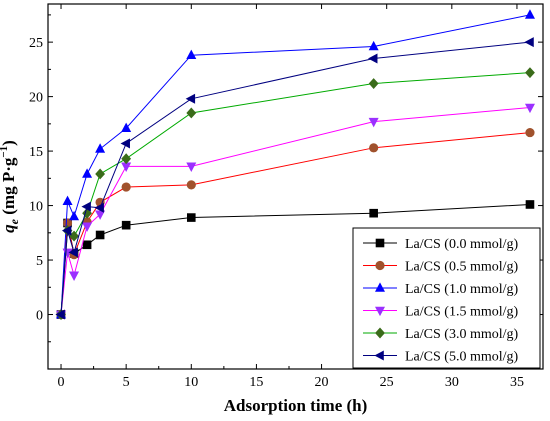 The image size is (550, 421). I want to click on legend-item: La/CS (0.0 mmol/g), so click(441, 244).